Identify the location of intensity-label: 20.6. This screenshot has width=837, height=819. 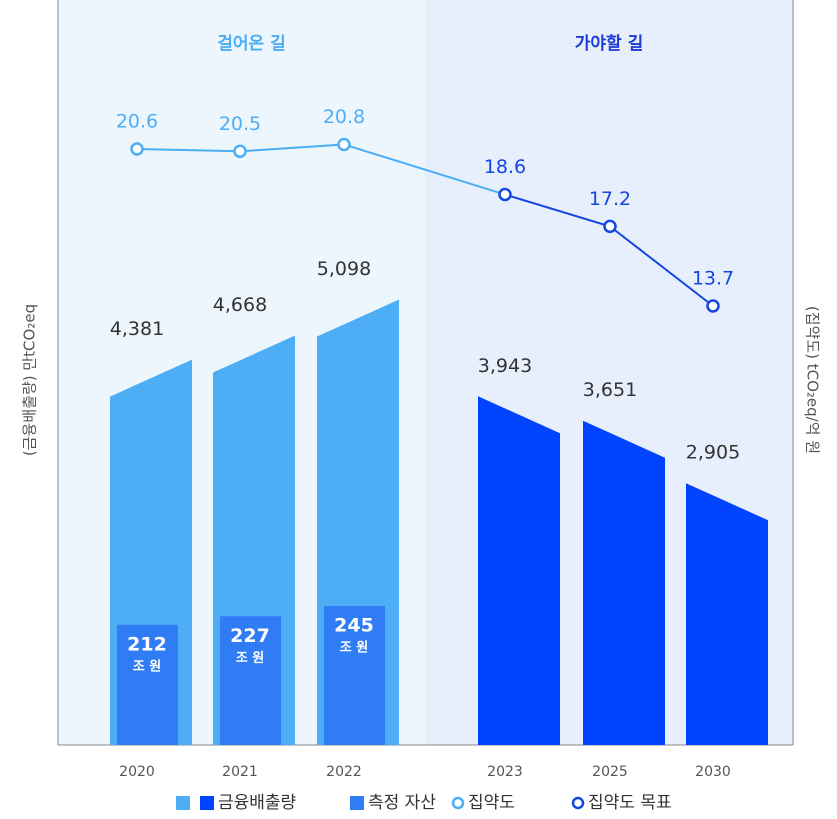
(137, 122).